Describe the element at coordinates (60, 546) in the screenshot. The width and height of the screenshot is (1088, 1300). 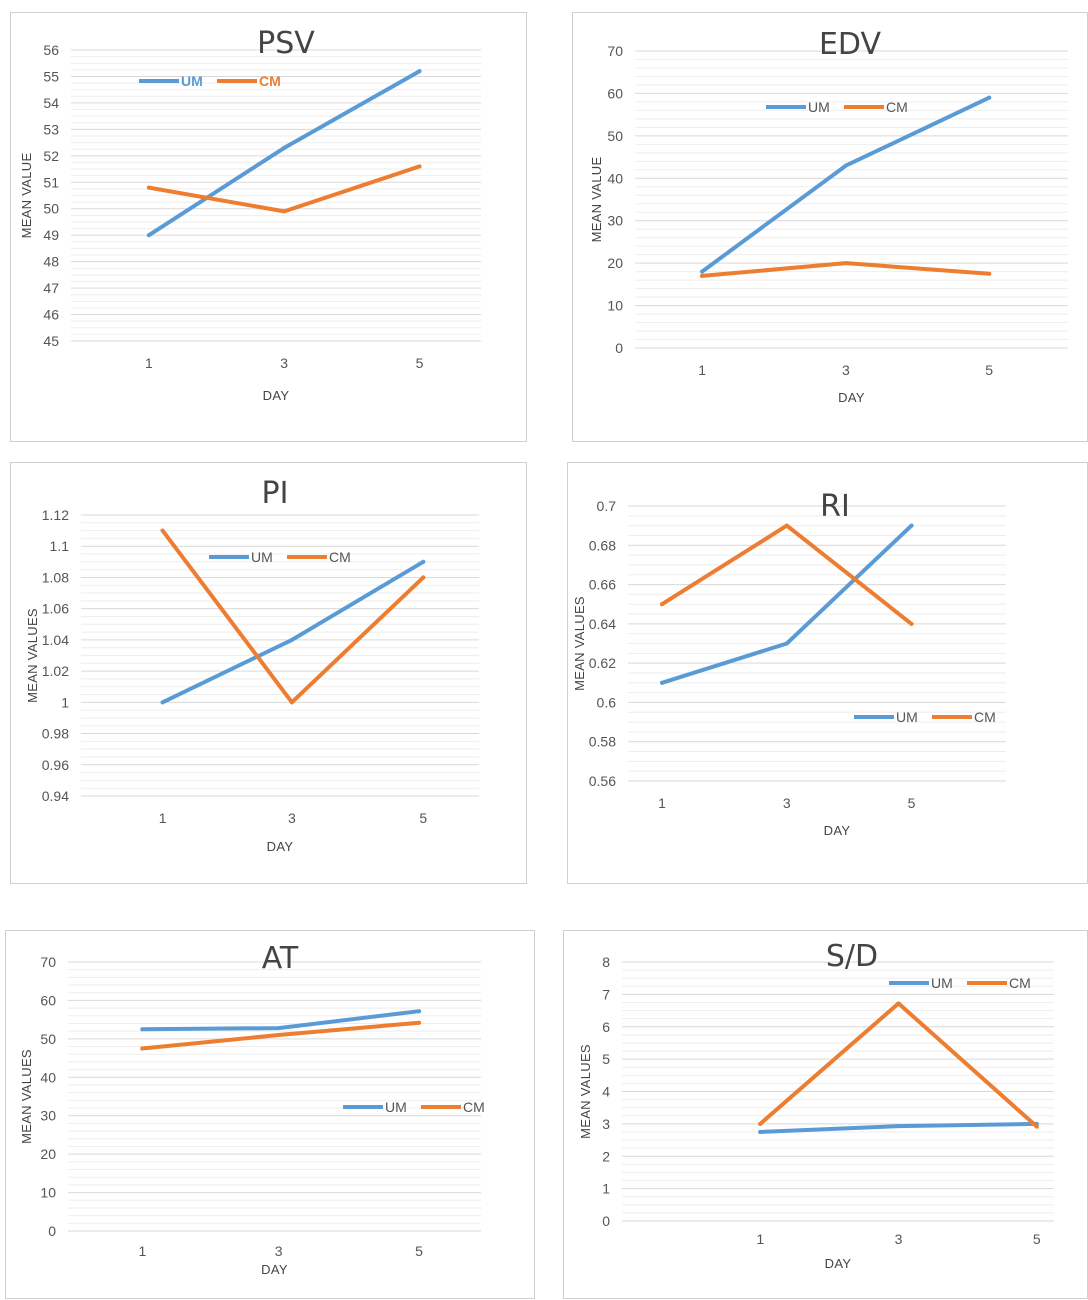
I see `y-tick-label: 1.1` at that location.